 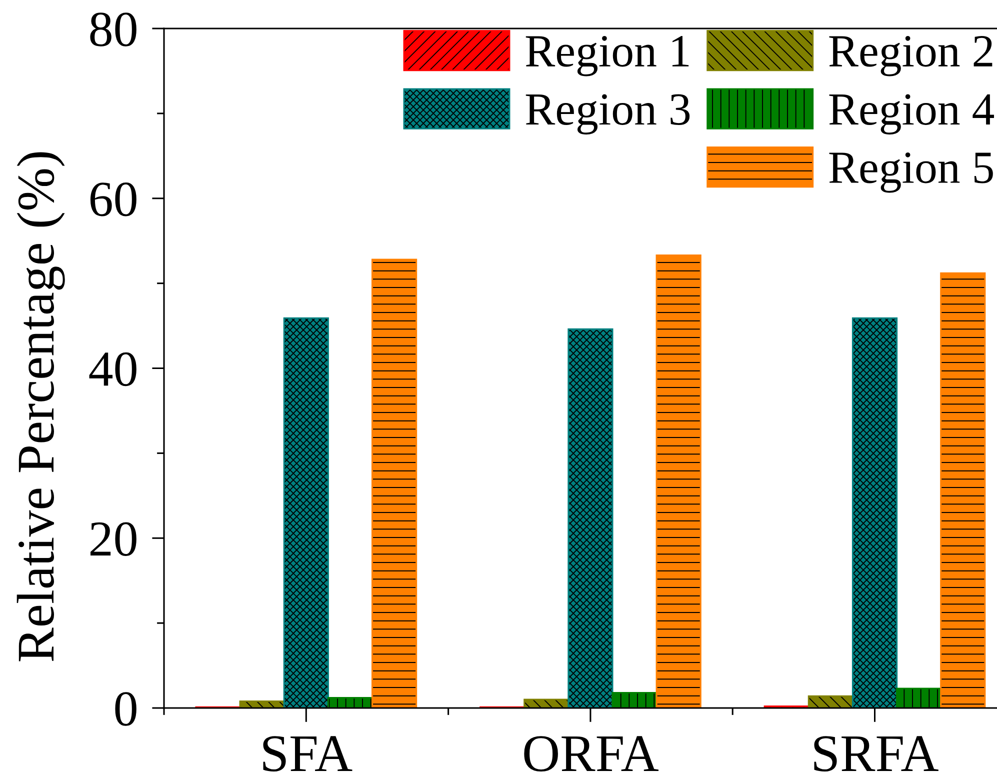 I want to click on x-tick-label: SRFA, so click(x=876, y=754).